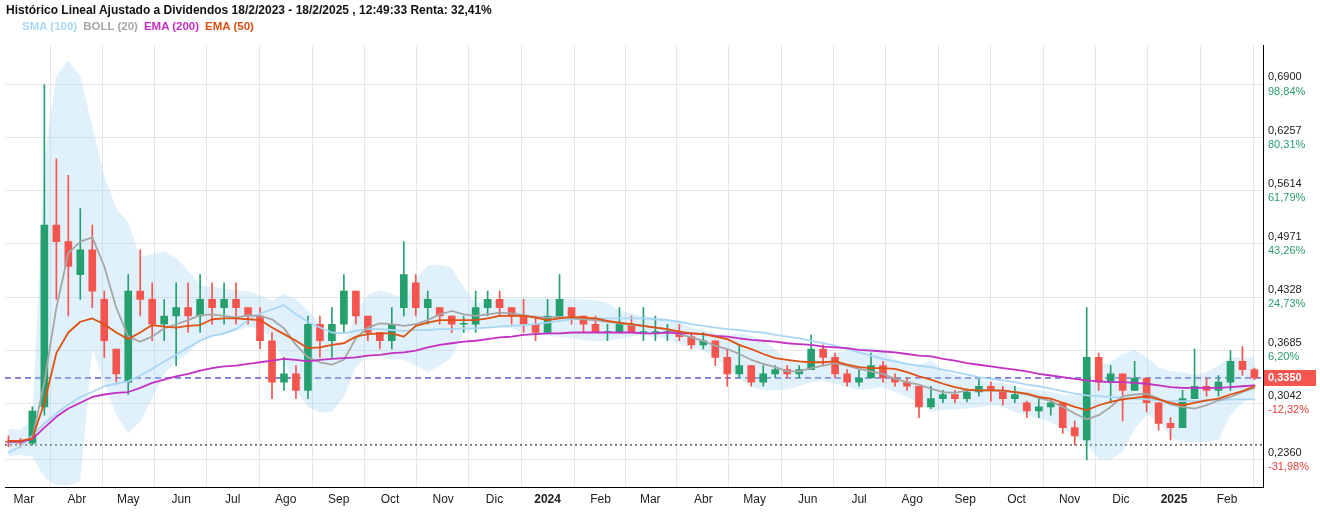 Image resolution: width=1320 pixels, height=512 pixels. I want to click on y2-tick-label: -31,98%, so click(1289, 465).